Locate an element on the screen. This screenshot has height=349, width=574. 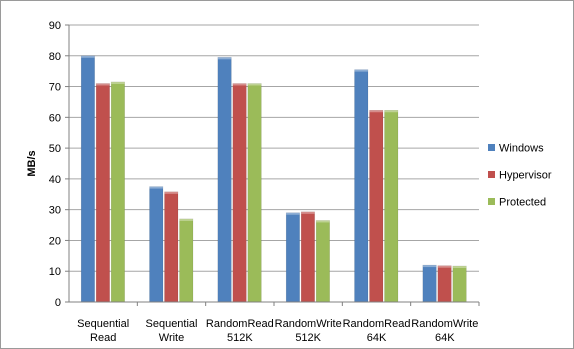
legend-label: Protected is located at coordinates (522, 203).